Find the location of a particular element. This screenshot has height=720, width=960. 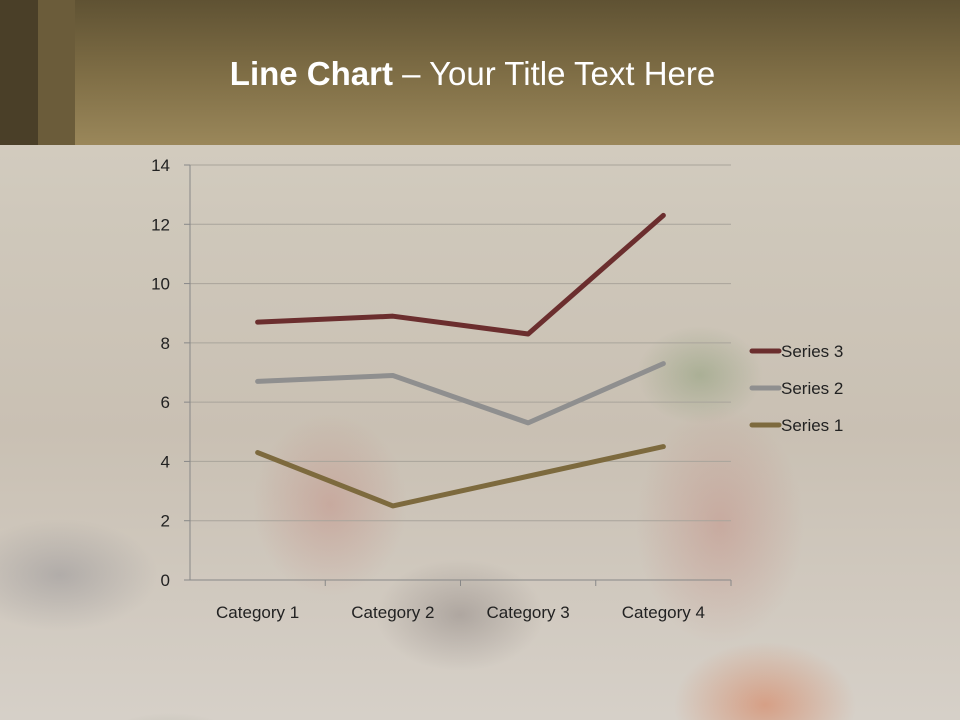

y-tick-label: 0 is located at coordinates (165, 580).